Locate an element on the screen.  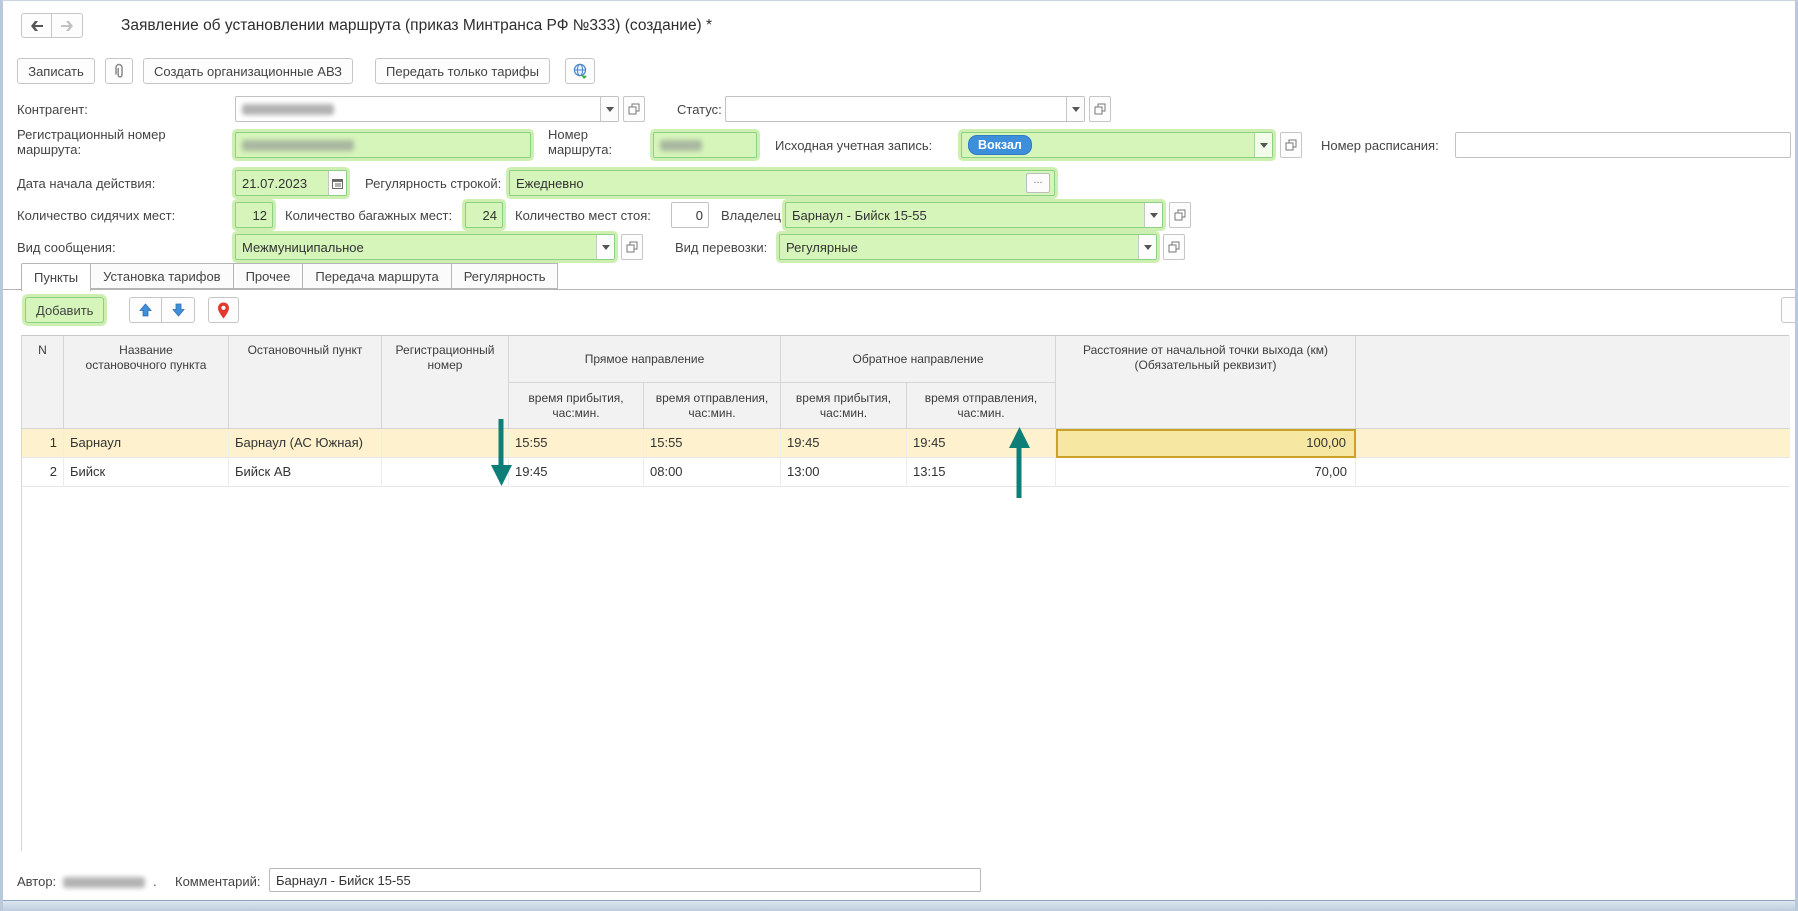
calendar-icon is located at coordinates (337, 183).